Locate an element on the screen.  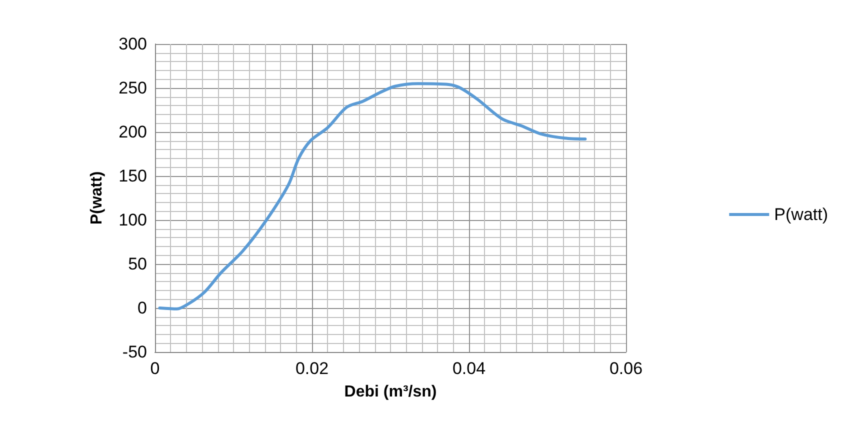
y-tick-label: -50 is located at coordinates (134, 352).